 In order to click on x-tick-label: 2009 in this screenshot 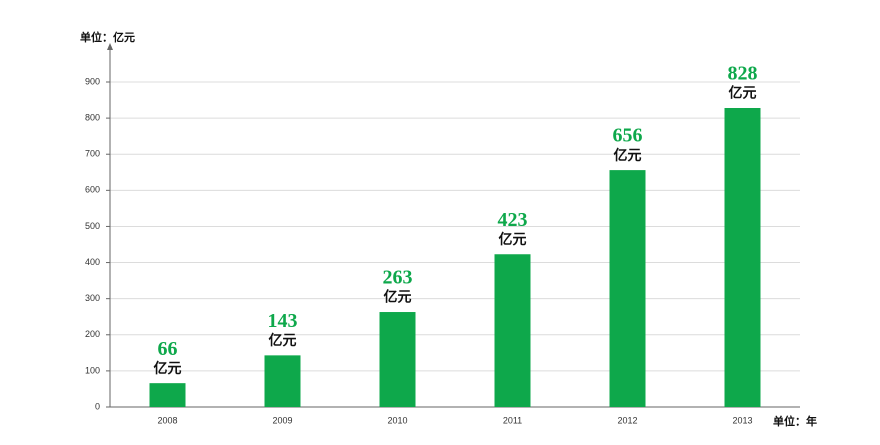, I will do `click(282, 420)`.